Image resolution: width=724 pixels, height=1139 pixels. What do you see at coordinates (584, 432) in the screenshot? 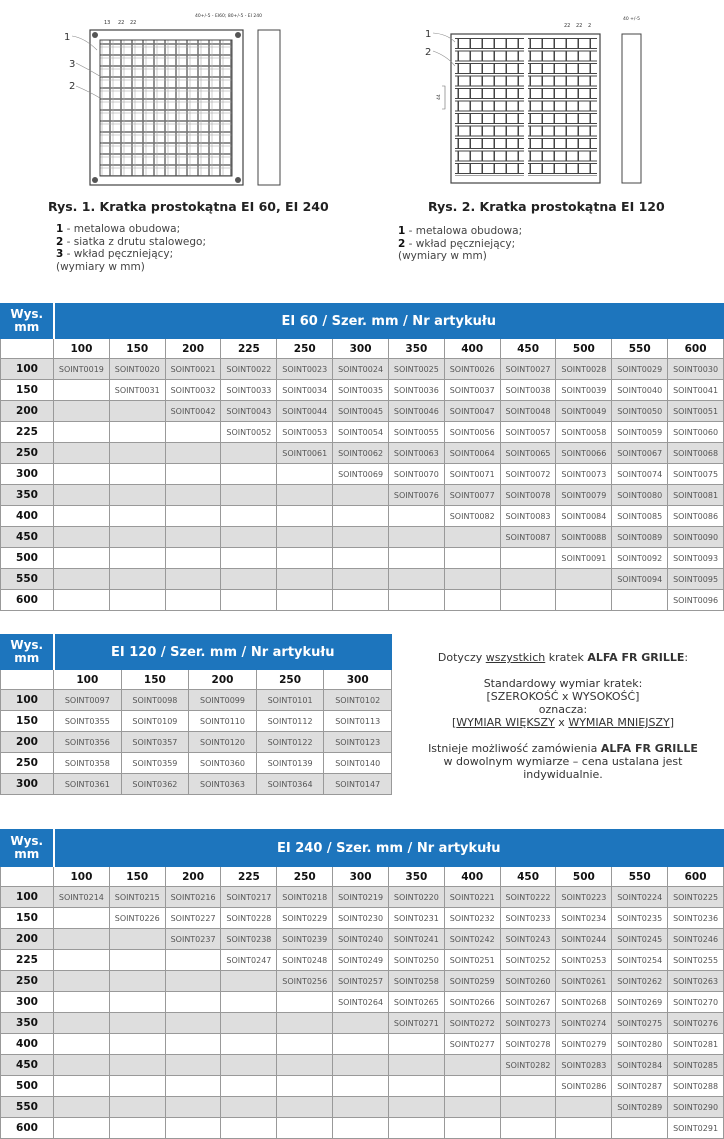
I see `article-cell: SOINT0058` at bounding box center [584, 432].